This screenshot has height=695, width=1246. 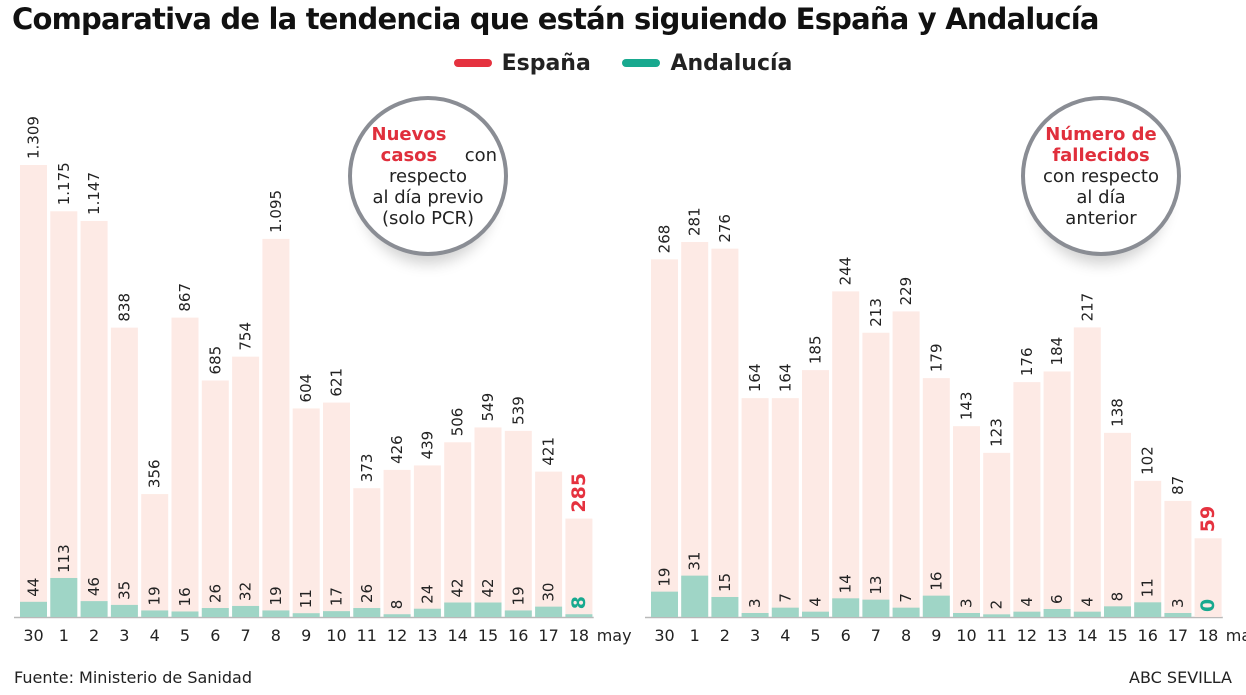 What do you see at coordinates (549, 592) in the screenshot?
I see `data-label-andalucia: 30` at bounding box center [549, 592].